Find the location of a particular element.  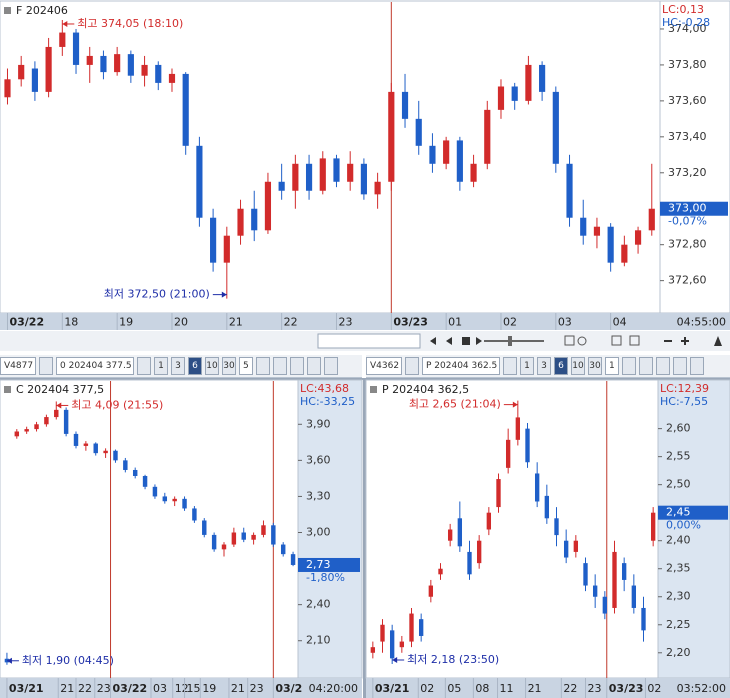

x-tick-label: 23 is located at coordinates (595, 688).